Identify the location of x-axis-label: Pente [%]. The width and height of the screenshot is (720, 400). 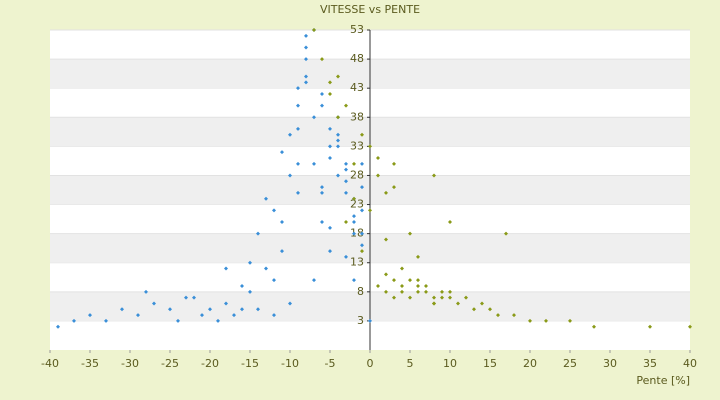
(663, 380).